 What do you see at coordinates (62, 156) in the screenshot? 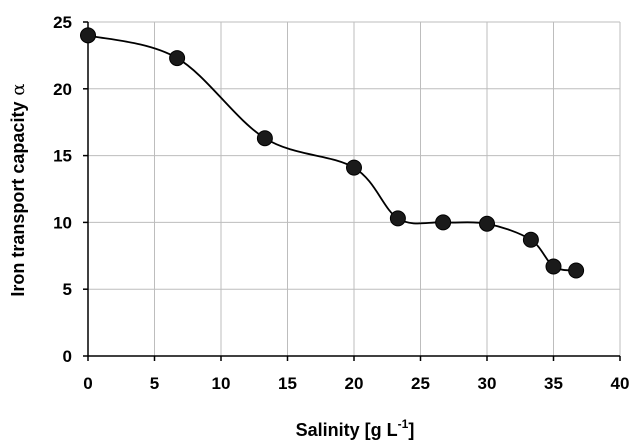
I see `y-tick-label: 15` at bounding box center [62, 156].